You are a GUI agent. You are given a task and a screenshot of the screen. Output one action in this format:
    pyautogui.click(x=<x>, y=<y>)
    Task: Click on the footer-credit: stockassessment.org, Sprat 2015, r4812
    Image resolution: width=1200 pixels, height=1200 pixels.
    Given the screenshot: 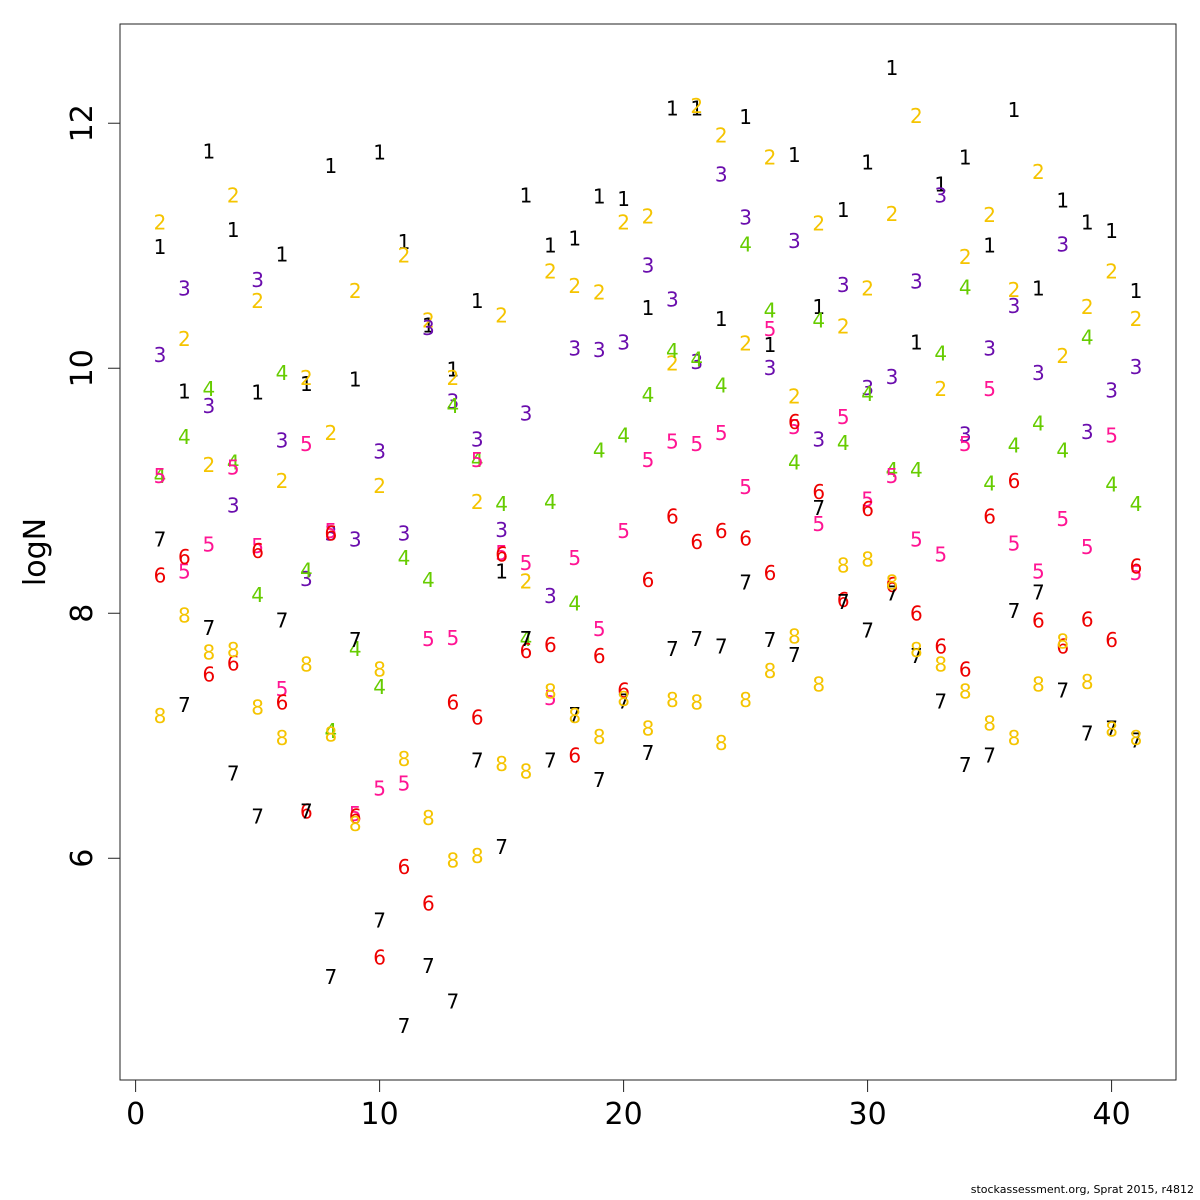 What is the action you would take?
    pyautogui.click(x=1082, y=1189)
    